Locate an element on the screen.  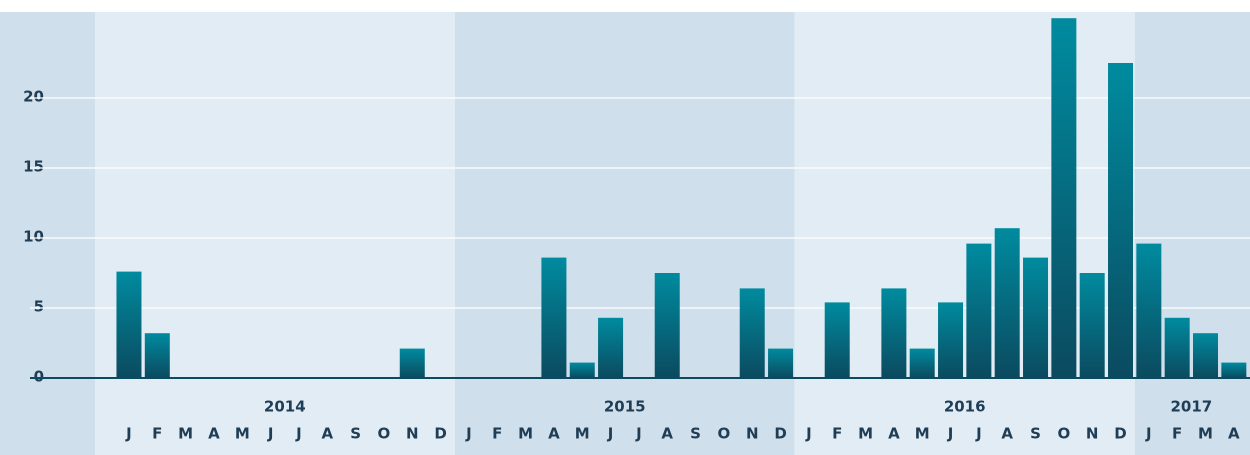
year-label: 2015 is located at coordinates (625, 407).